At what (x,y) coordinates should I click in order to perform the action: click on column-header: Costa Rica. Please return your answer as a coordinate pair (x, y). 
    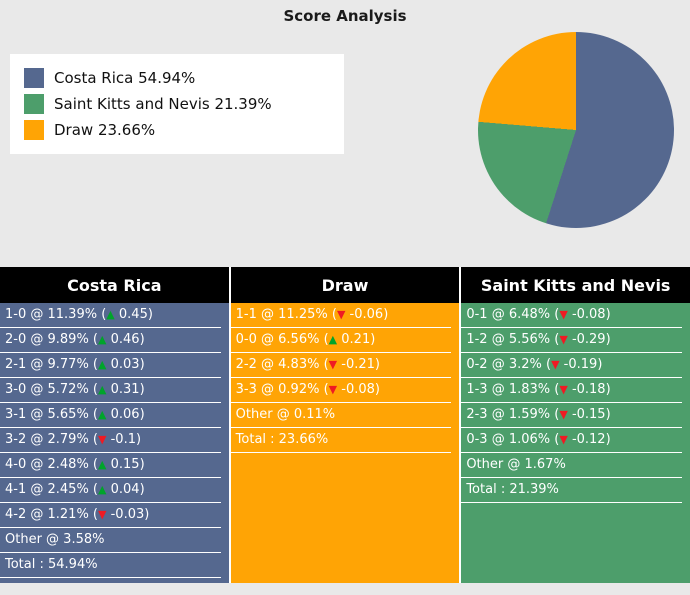
    Looking at the image, I should click on (114, 285).